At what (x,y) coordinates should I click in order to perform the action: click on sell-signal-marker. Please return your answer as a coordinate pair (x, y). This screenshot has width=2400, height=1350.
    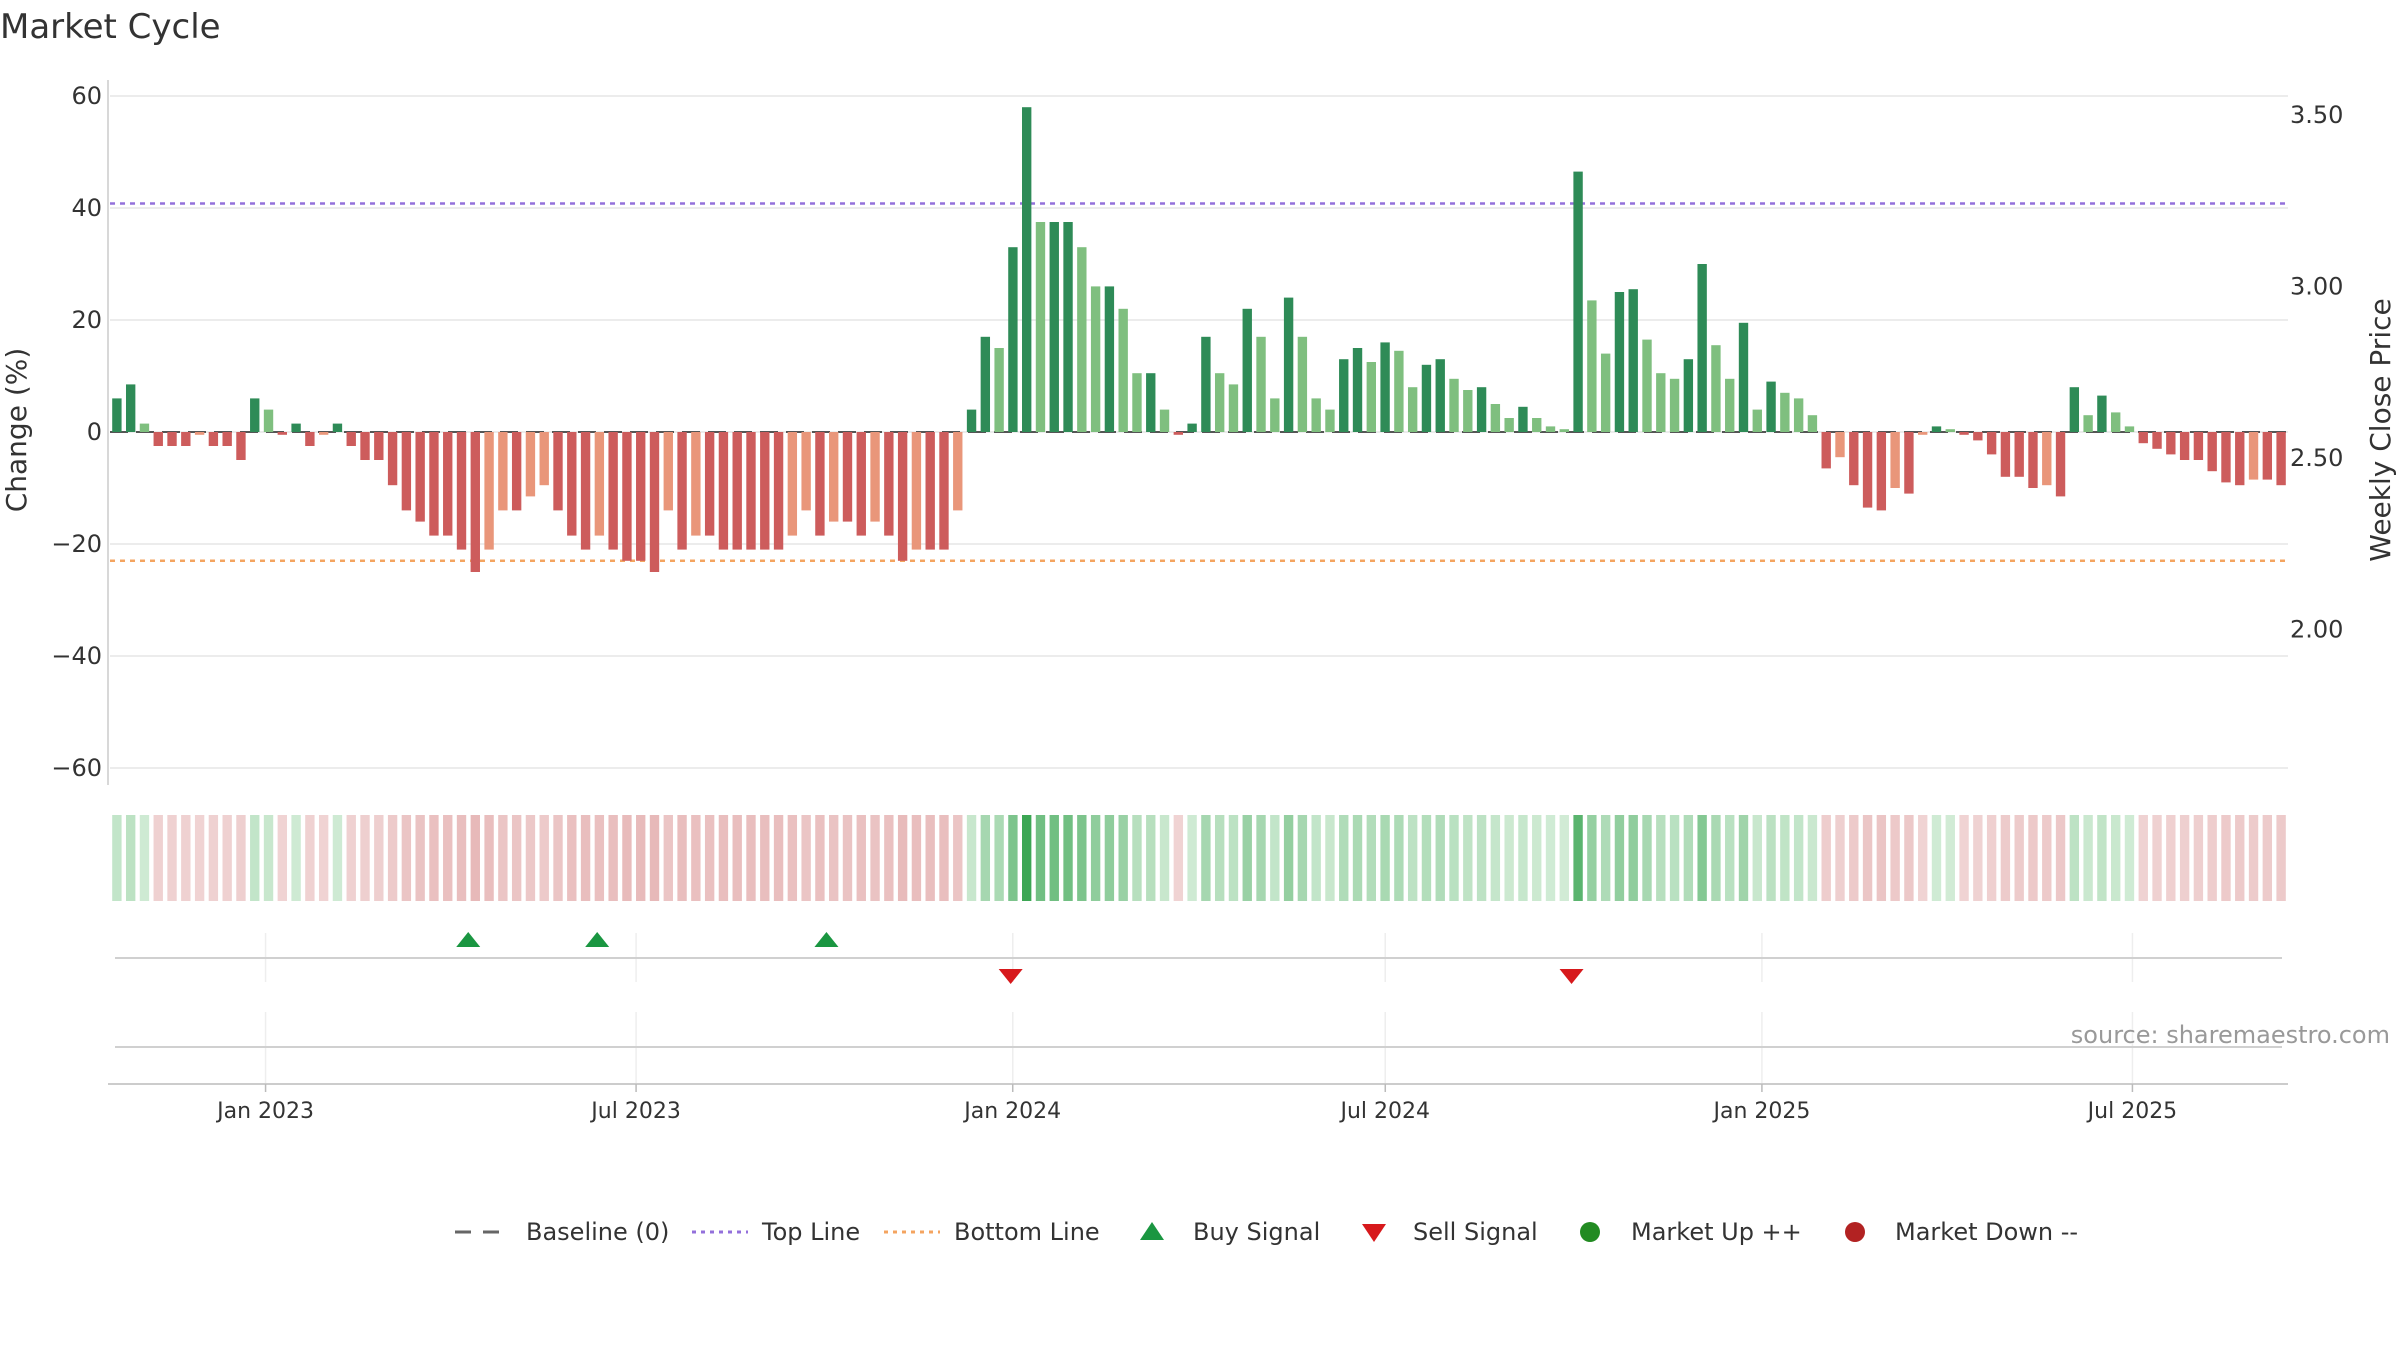
    Looking at the image, I should click on (1010, 976).